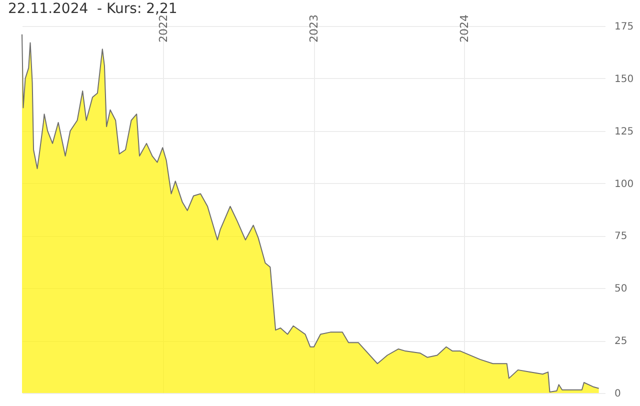 Image resolution: width=640 pixels, height=406 pixels. What do you see at coordinates (464, 28) in the screenshot?
I see `x-tick-label: 2024` at bounding box center [464, 28].